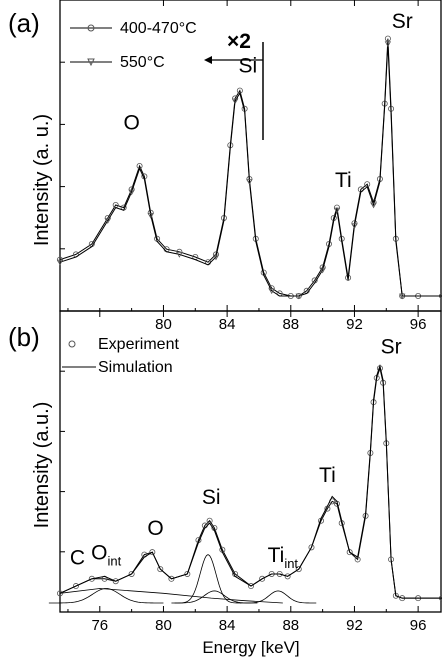 The width and height of the screenshot is (442, 661). What do you see at coordinates (391, 347) in the screenshot?
I see `peak-label-7: Sr` at bounding box center [391, 347].